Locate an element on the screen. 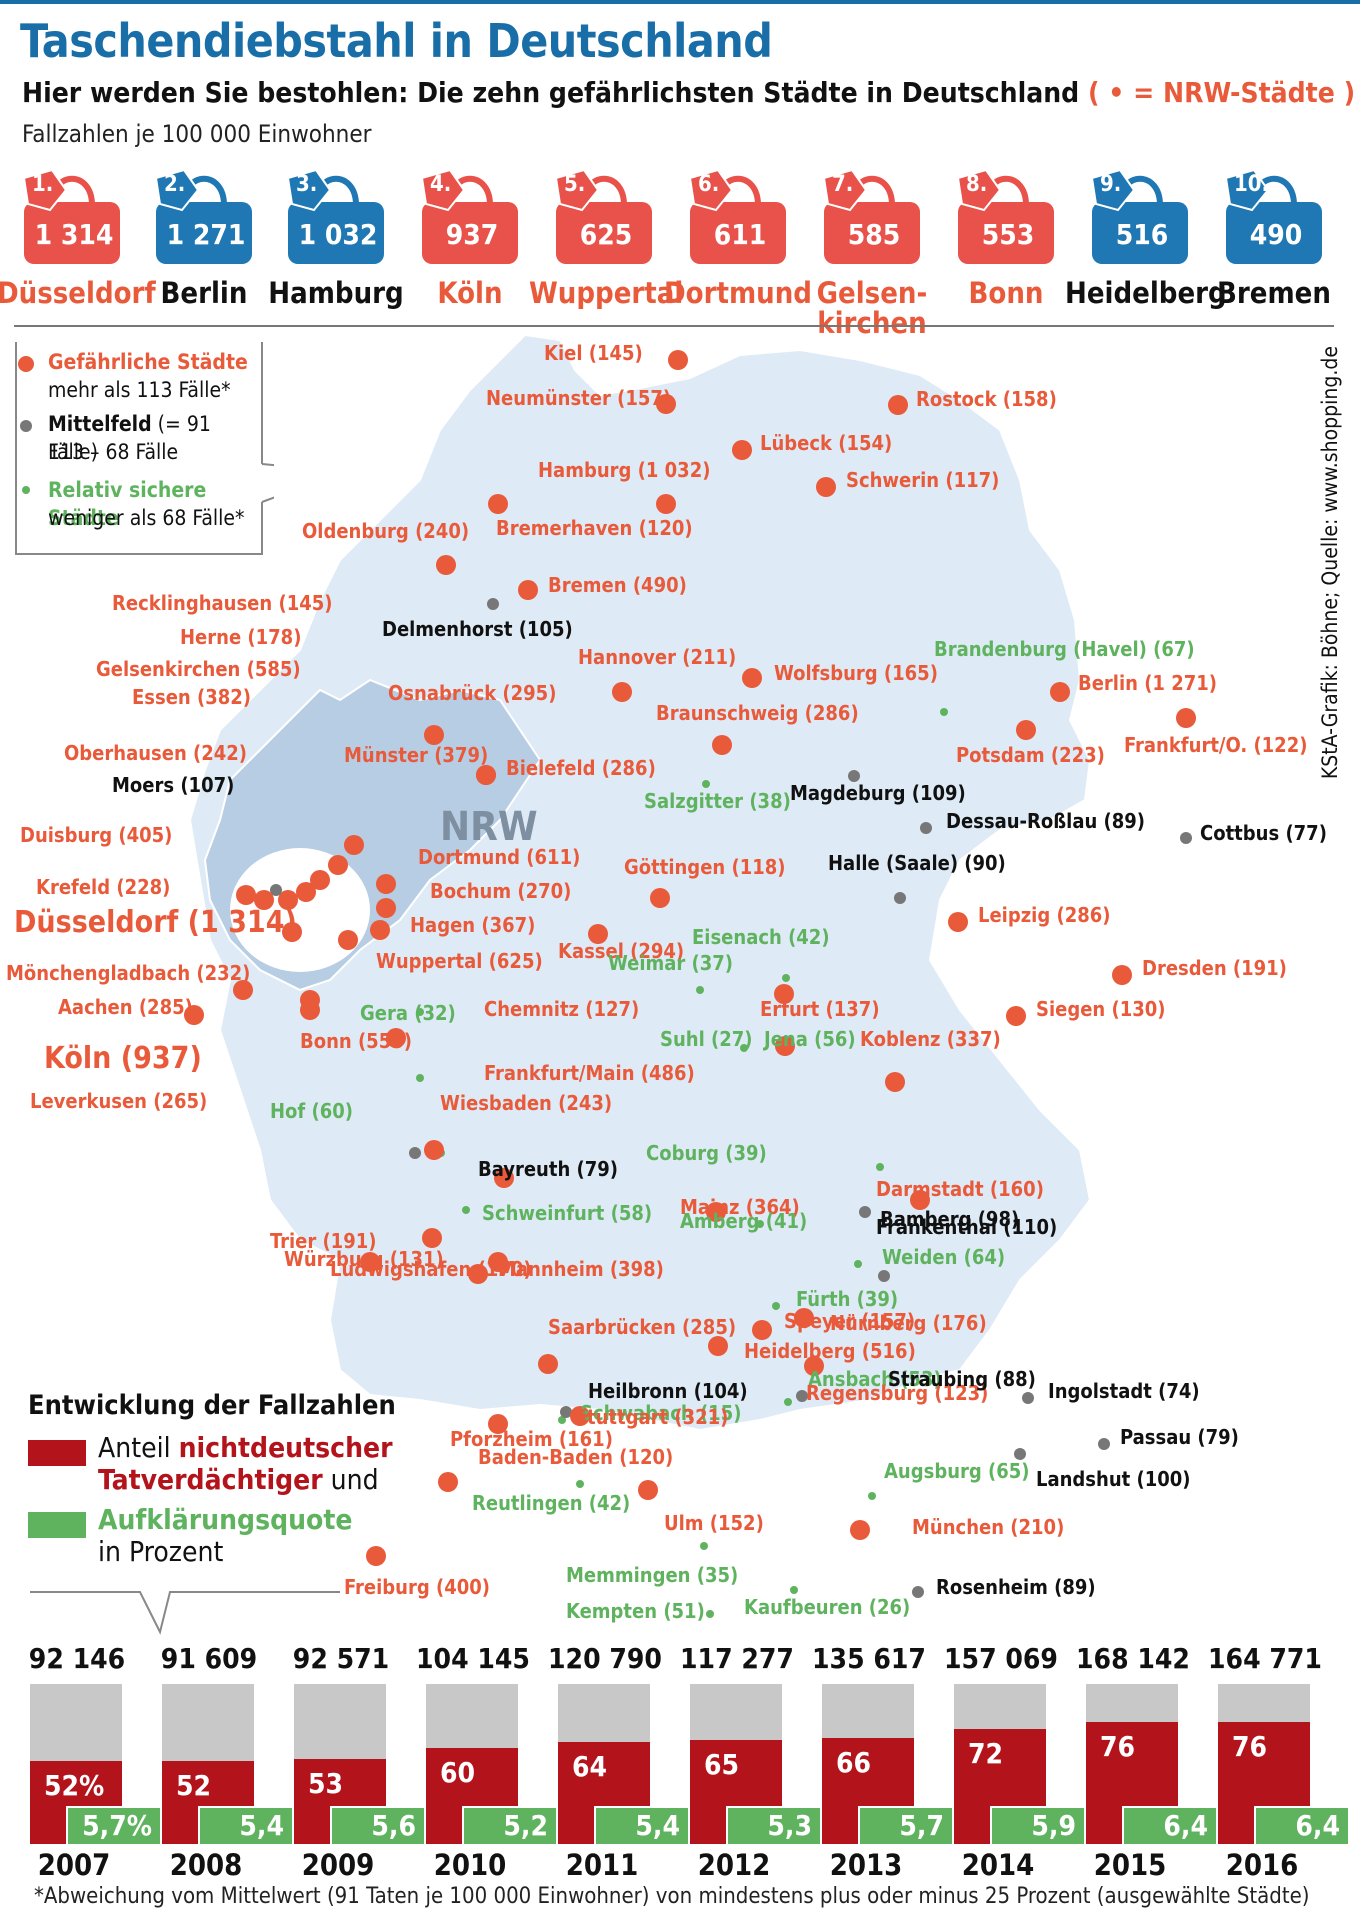 This screenshot has height=1920, width=1360. bar-nichtdeutsch-label: 66 is located at coordinates (854, 1762).